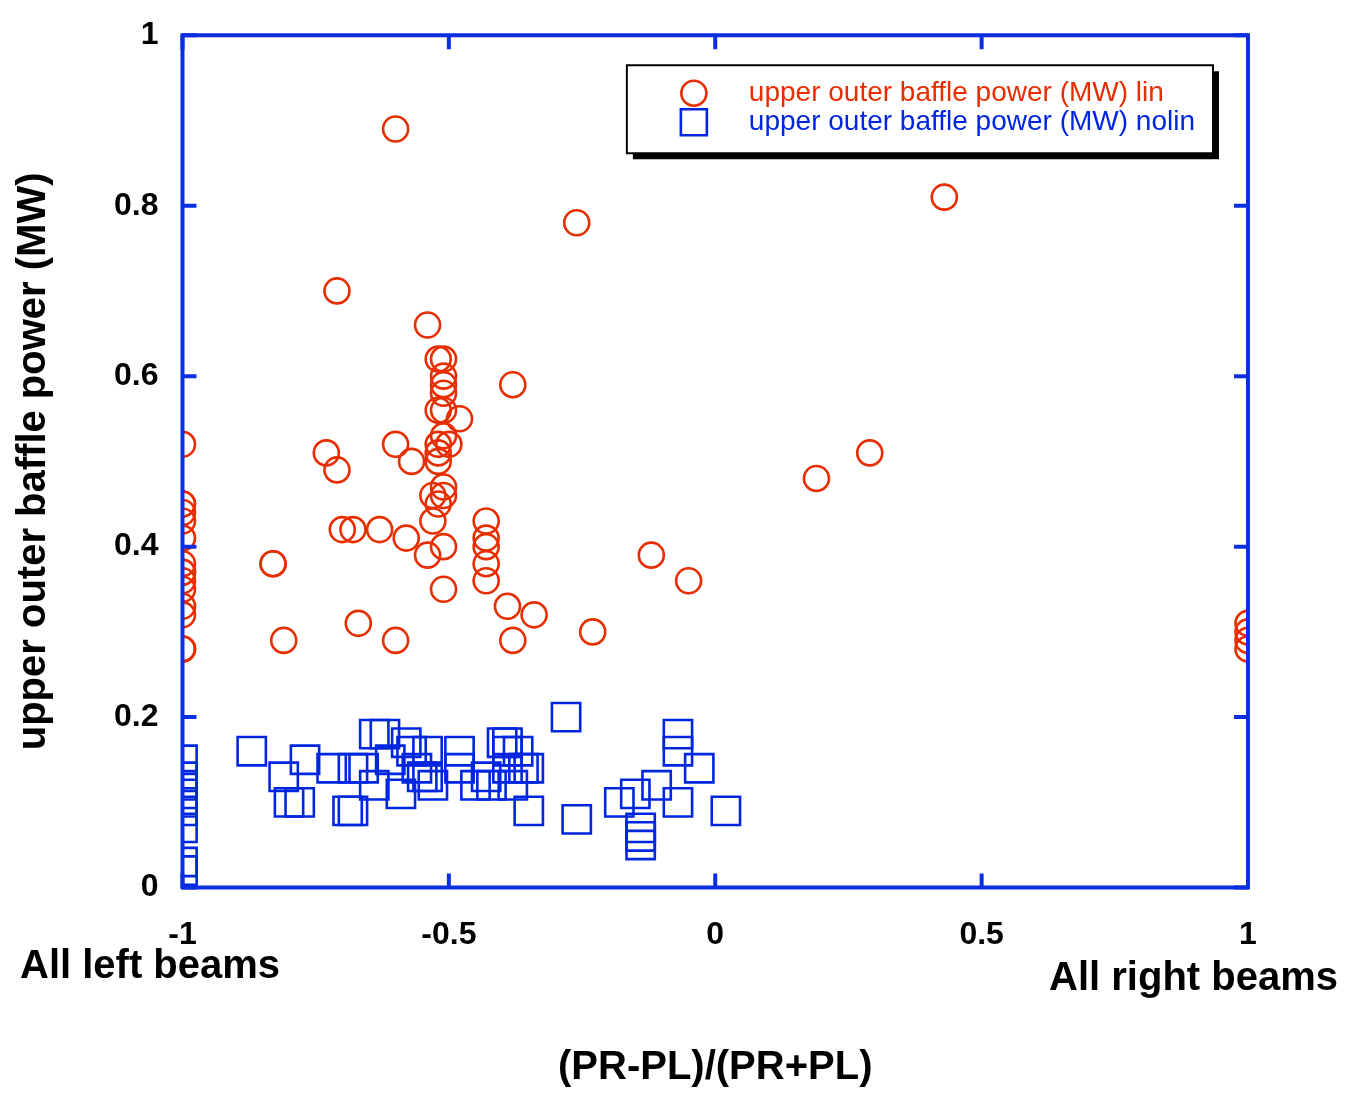 This screenshot has width=1356, height=1100. What do you see at coordinates (981, 932) in the screenshot?
I see `x-tick-label: 0.5` at bounding box center [981, 932].